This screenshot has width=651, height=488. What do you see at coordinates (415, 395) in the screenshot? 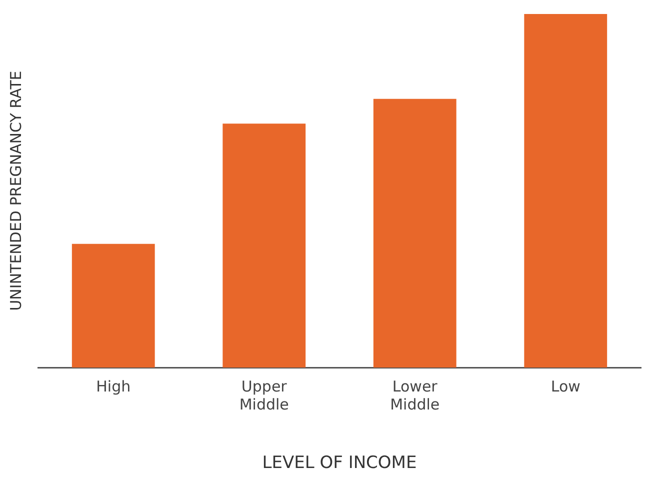
I see `x-tick-label: Lower Middle` at bounding box center [415, 395].